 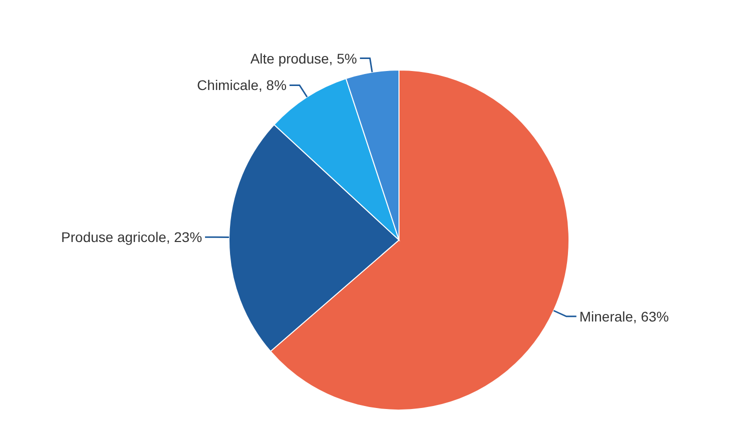 I want to click on slice-label: Minerale, so click(x=606, y=316).